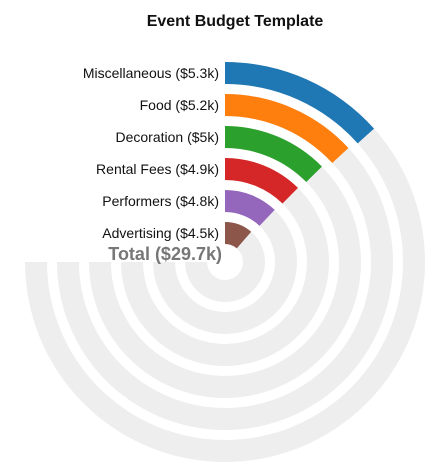 This screenshot has height=473, width=440. Describe the element at coordinates (157, 169) in the screenshot. I see `category-label: Rental Fees ($4.9k)` at that location.